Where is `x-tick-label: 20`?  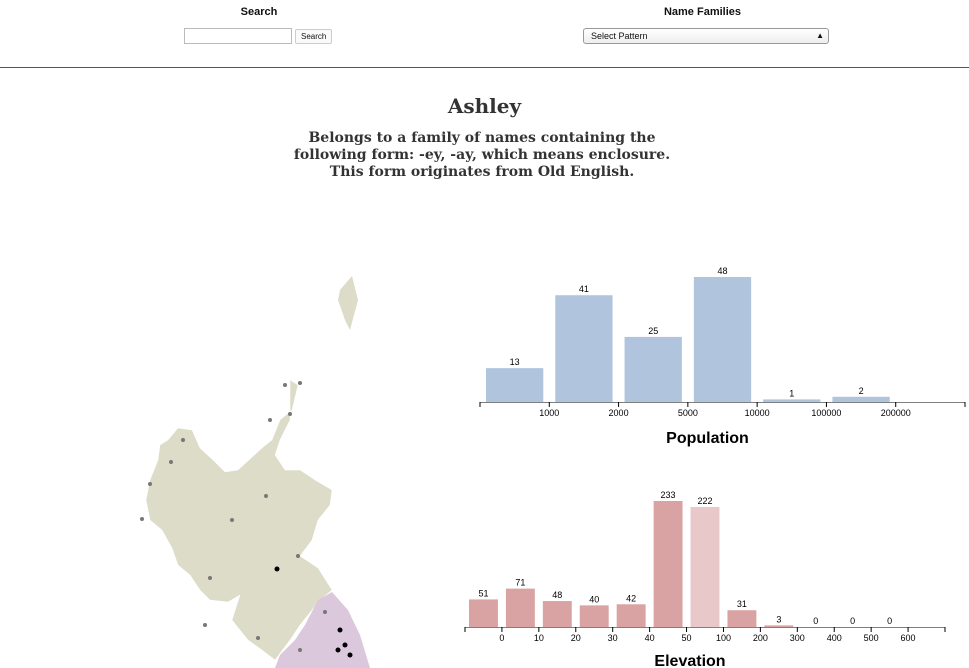 x-tick-label: 20 is located at coordinates (576, 638).